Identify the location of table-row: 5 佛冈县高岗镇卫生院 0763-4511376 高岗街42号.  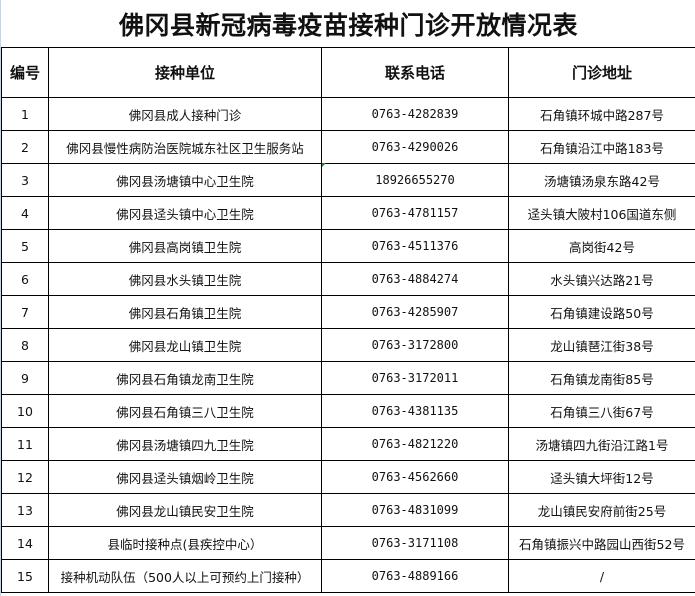
(348, 246).